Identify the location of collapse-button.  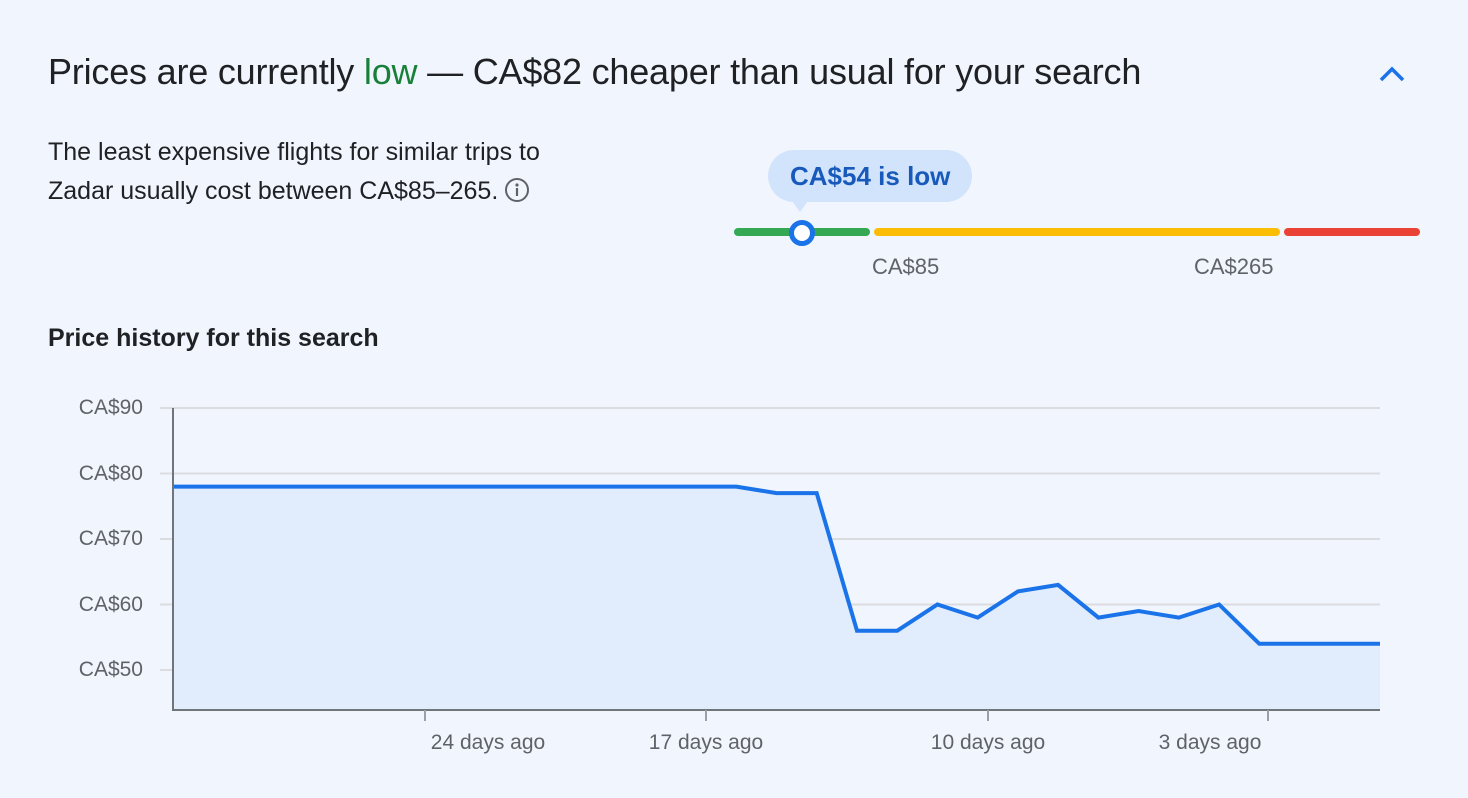
(1392, 74).